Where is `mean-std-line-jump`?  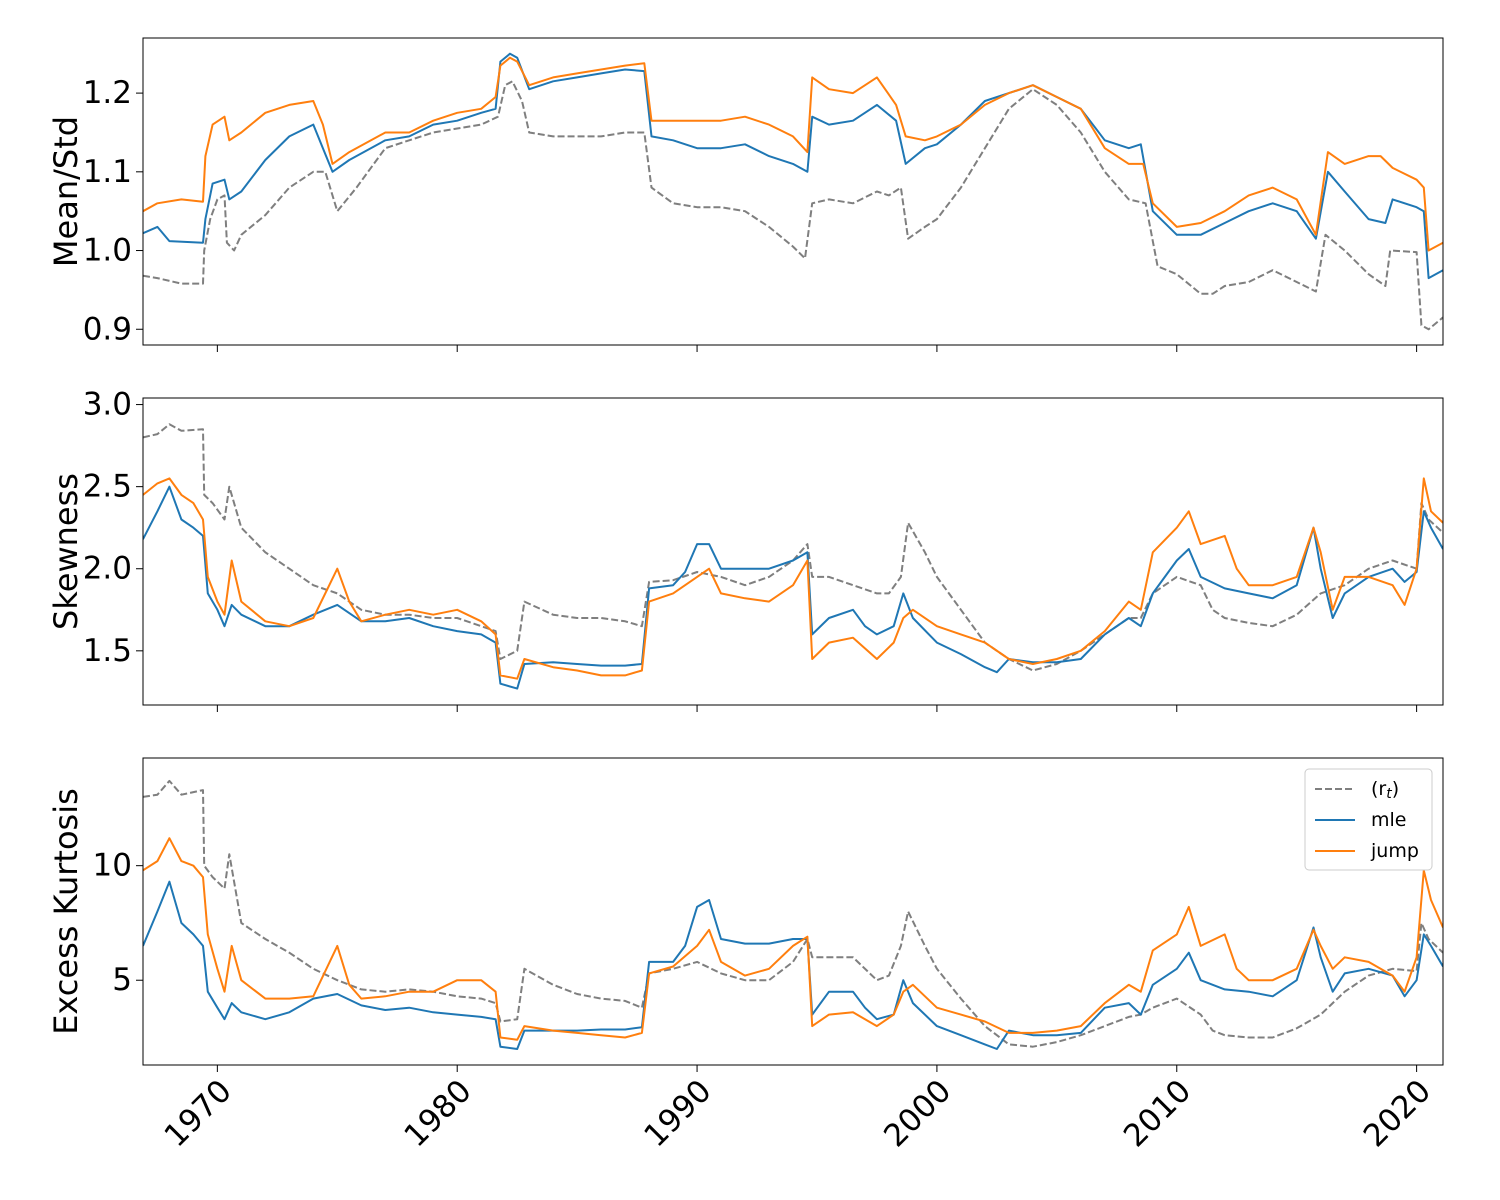
mean-std-line-jump is located at coordinates (793, 154).